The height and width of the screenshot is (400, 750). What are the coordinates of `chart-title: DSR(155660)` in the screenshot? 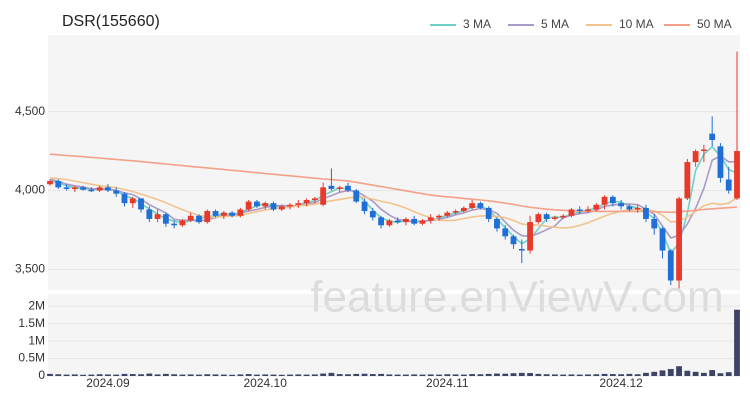 It's located at (111, 21).